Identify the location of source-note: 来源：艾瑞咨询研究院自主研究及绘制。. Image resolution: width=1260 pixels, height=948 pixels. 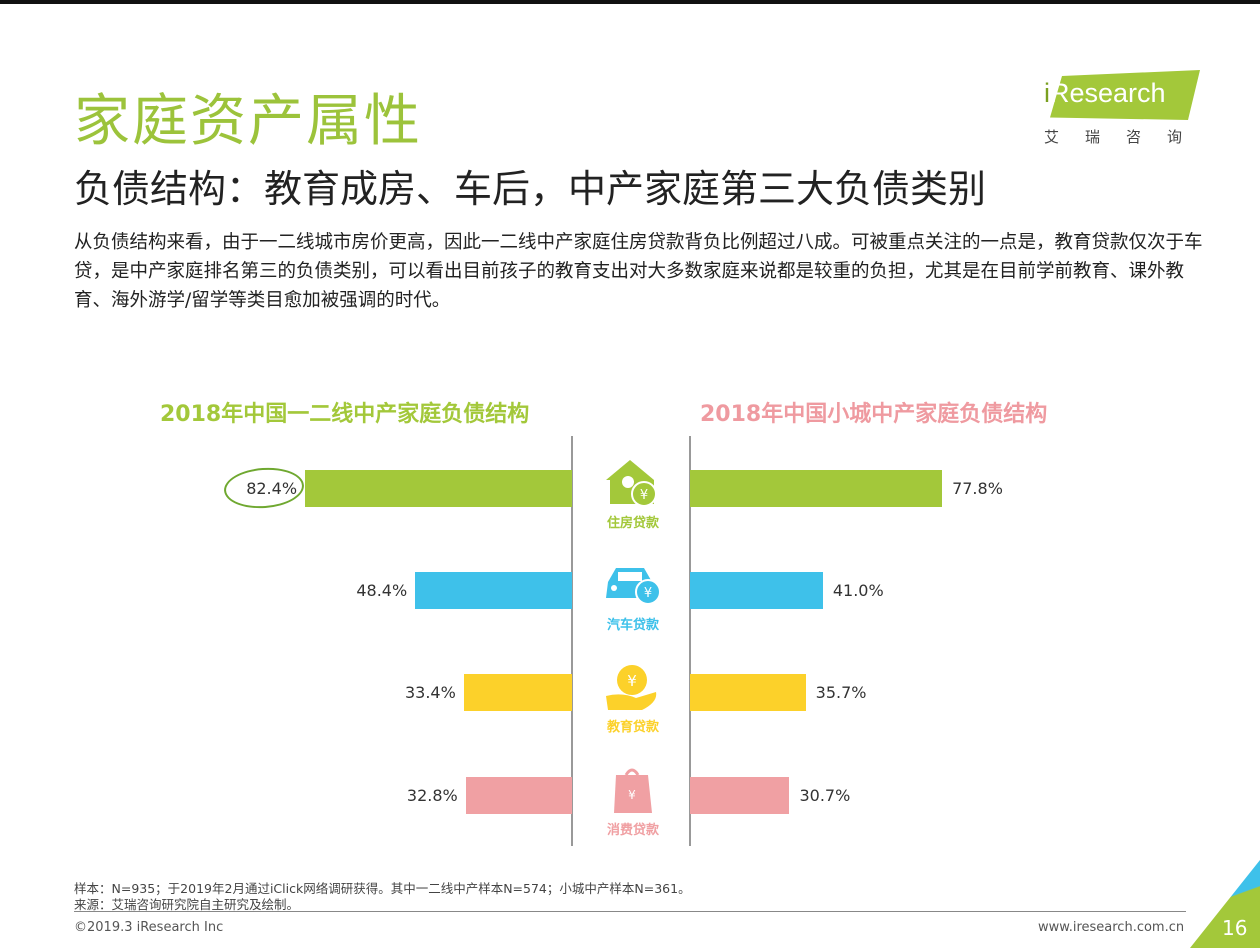
(187, 904).